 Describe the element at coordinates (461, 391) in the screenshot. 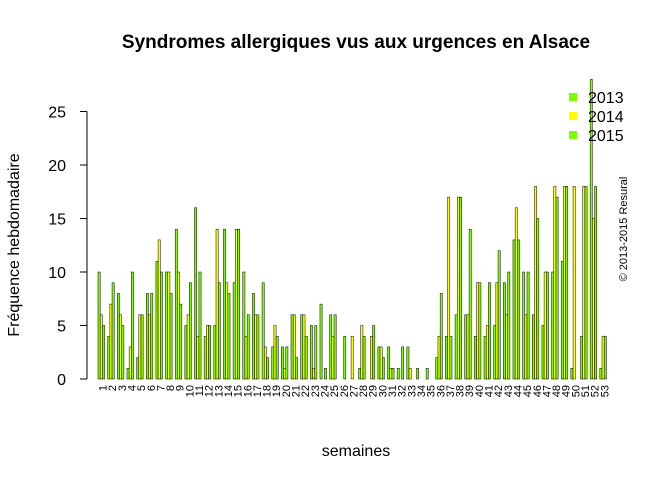

I see `x-tick-label: 38` at that location.